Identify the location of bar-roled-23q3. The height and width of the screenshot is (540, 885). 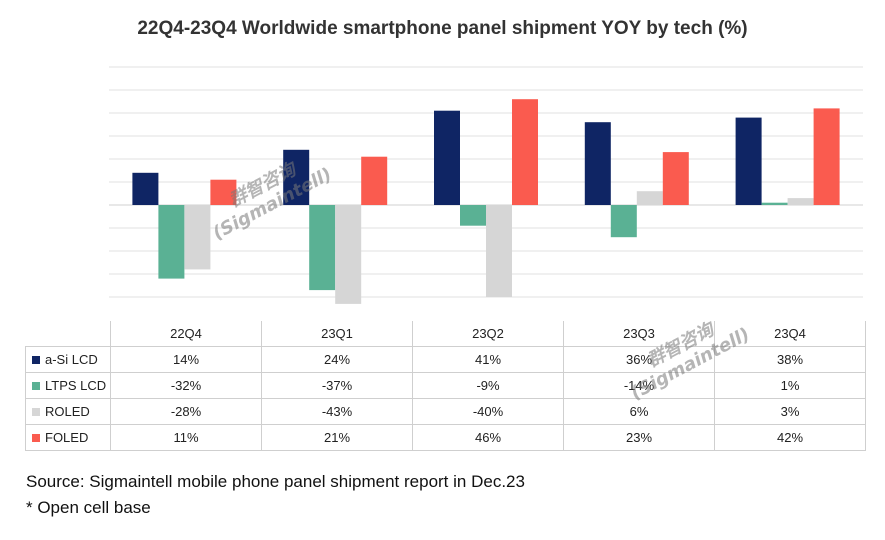
(649, 198).